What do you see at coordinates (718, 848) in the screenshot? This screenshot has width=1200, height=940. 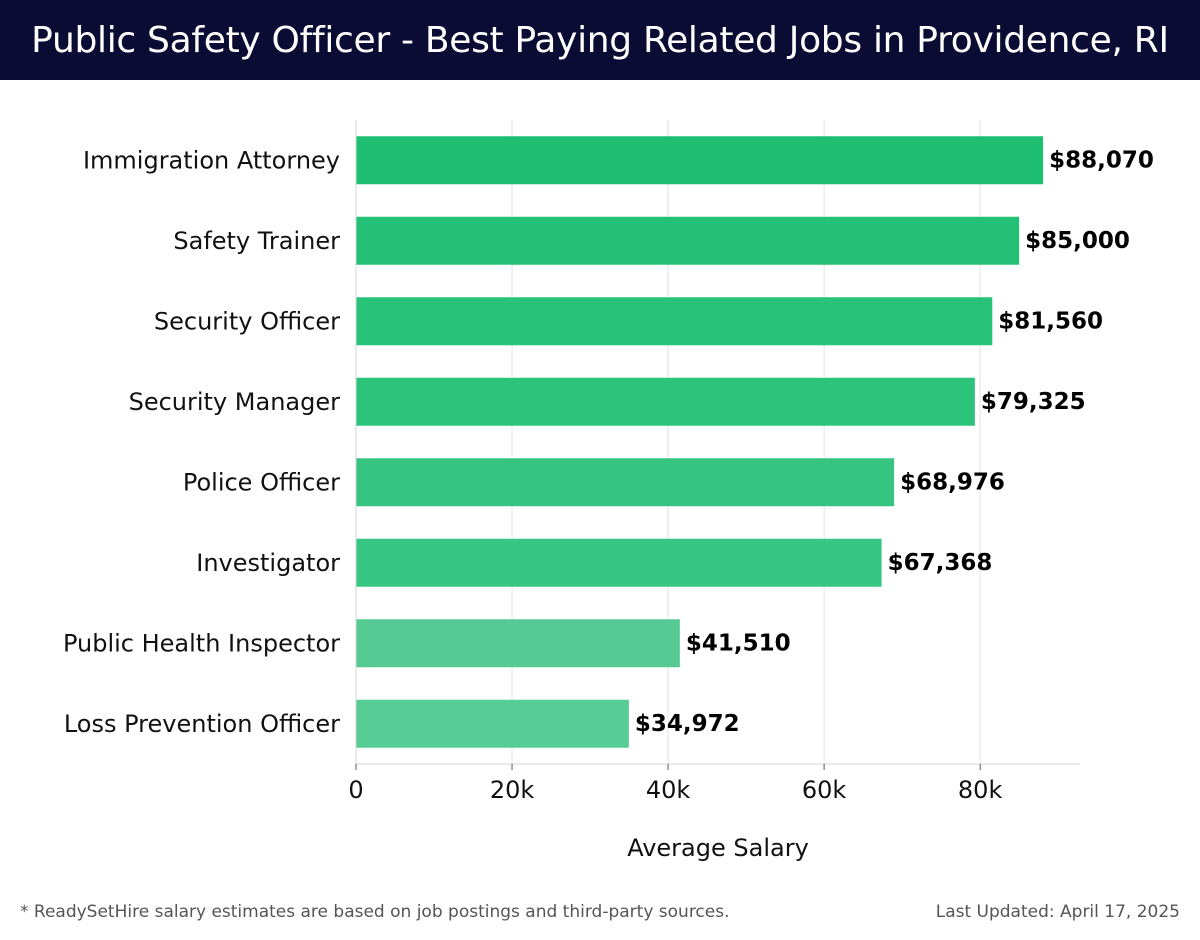 I see `x-axis-title: Average Salary` at bounding box center [718, 848].